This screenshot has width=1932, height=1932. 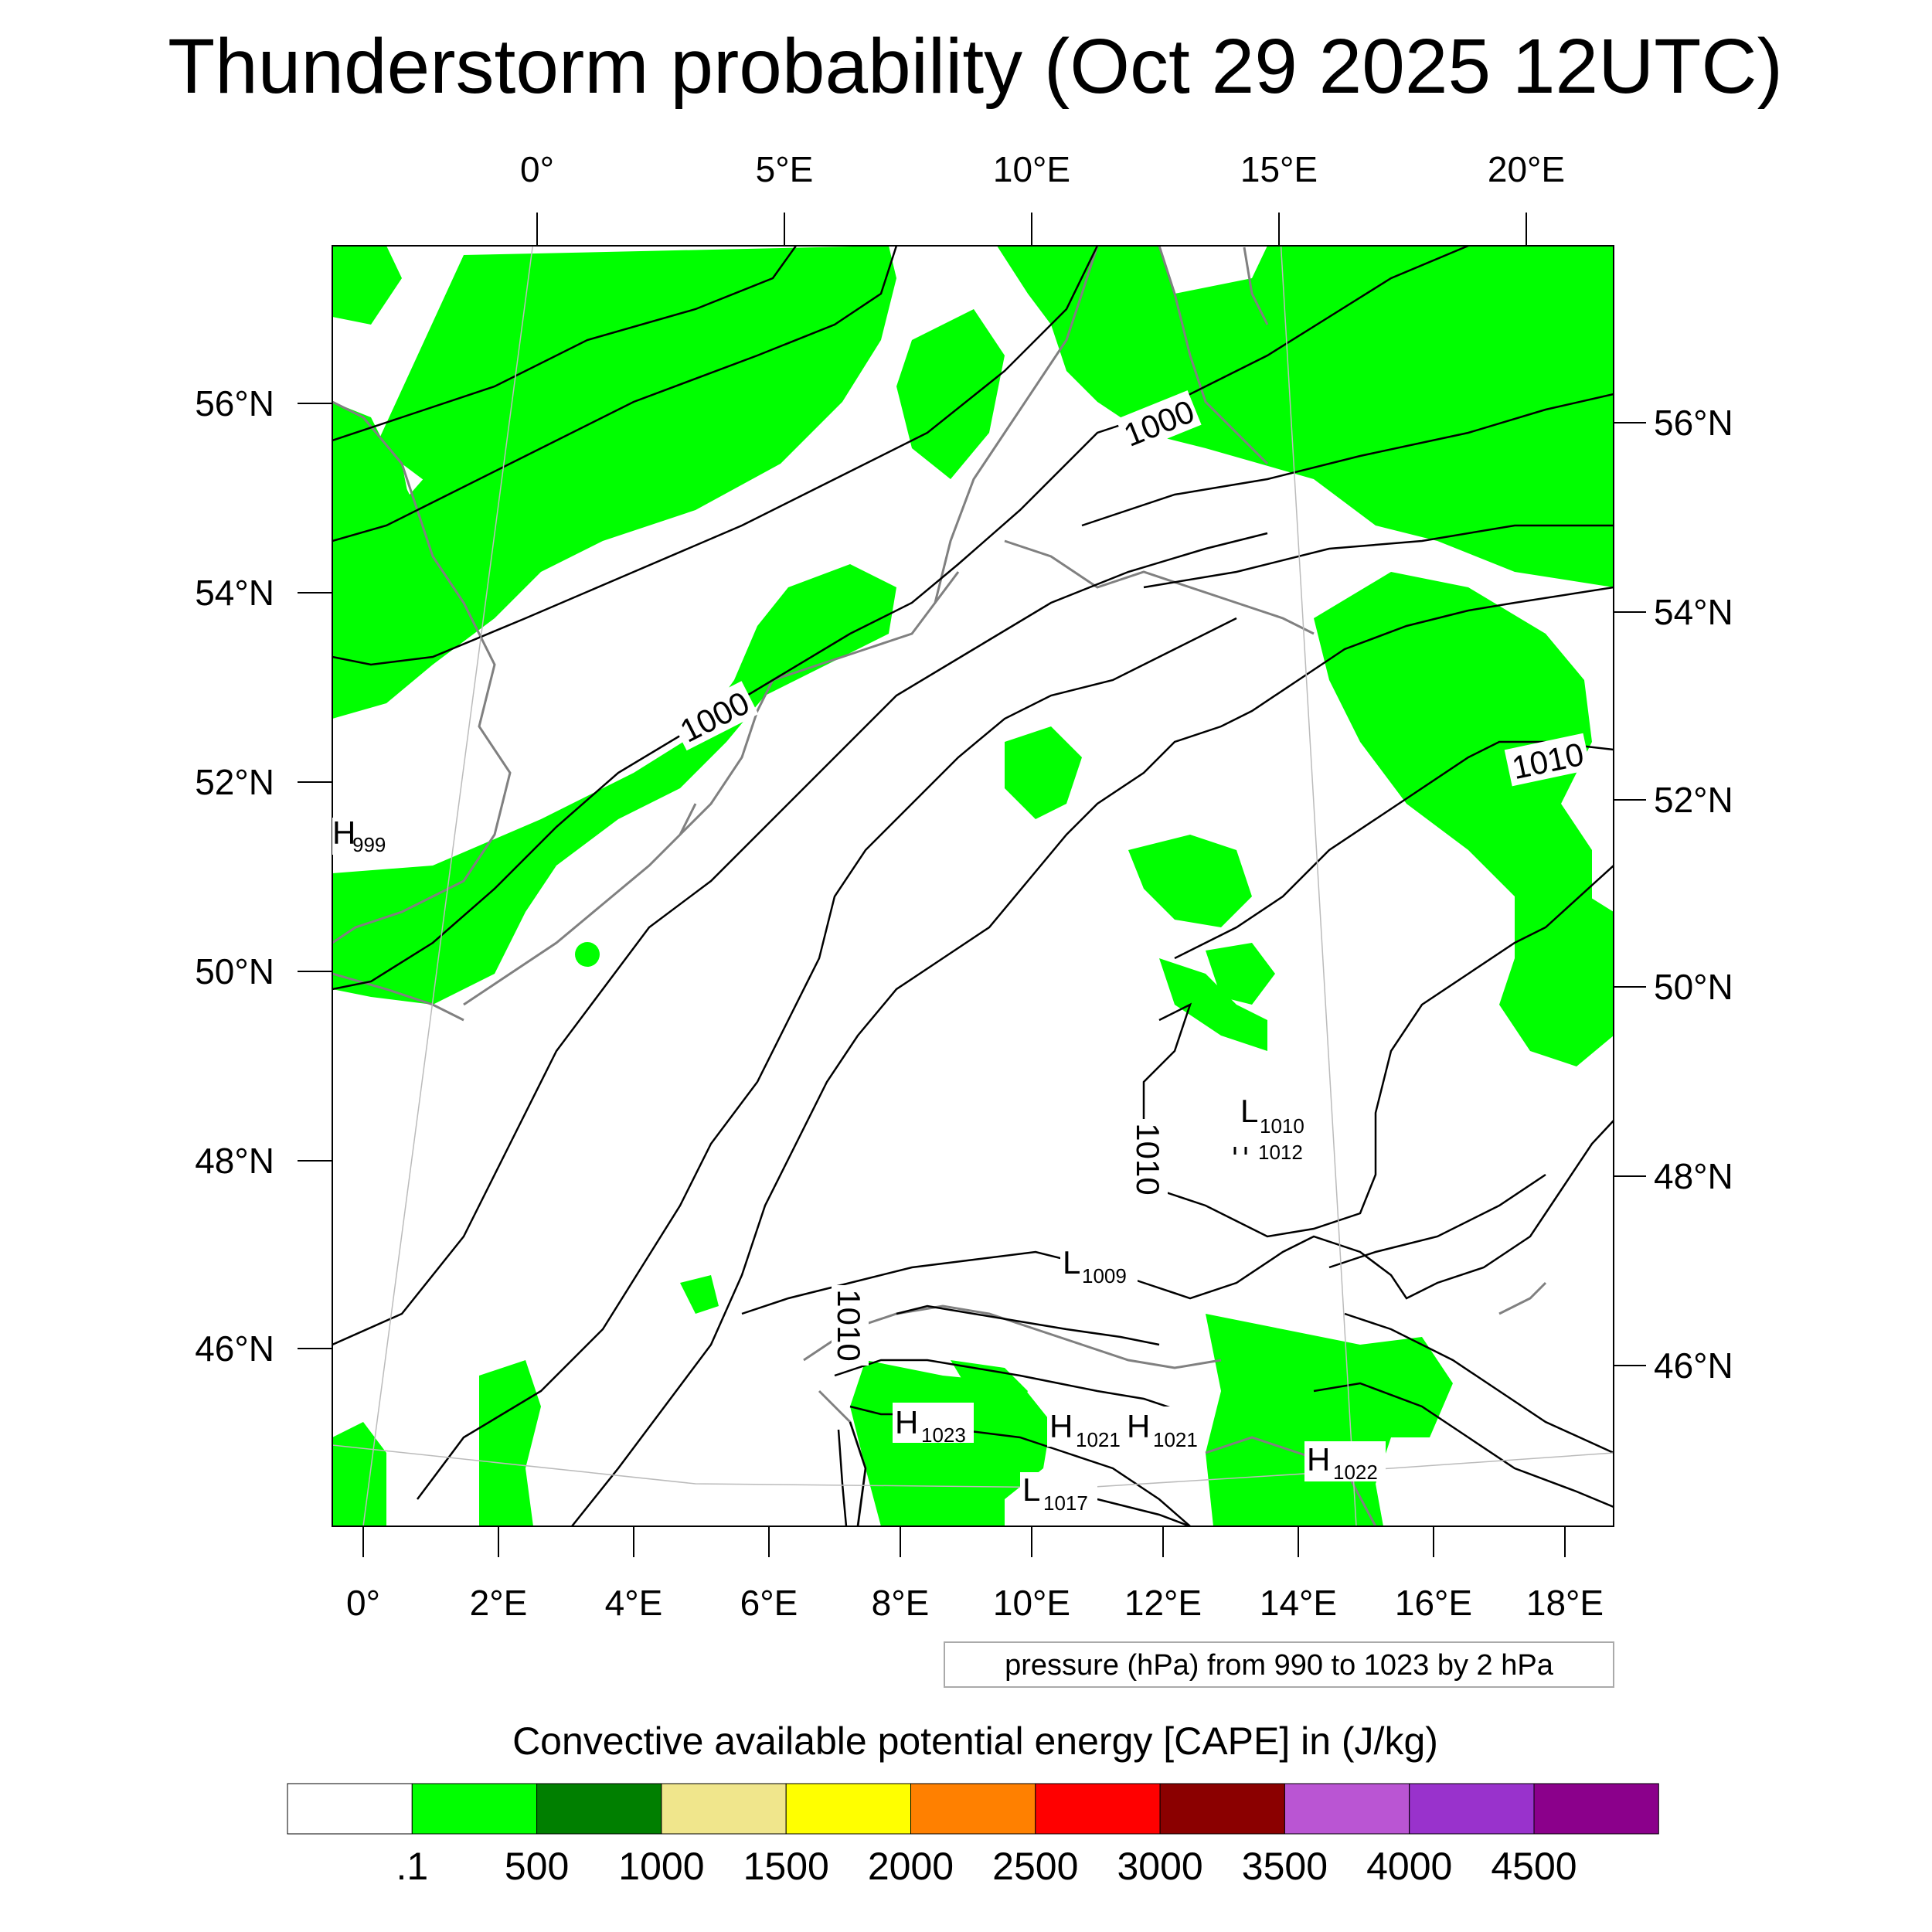 I want to click on top-ticks, so click(x=1031, y=230).